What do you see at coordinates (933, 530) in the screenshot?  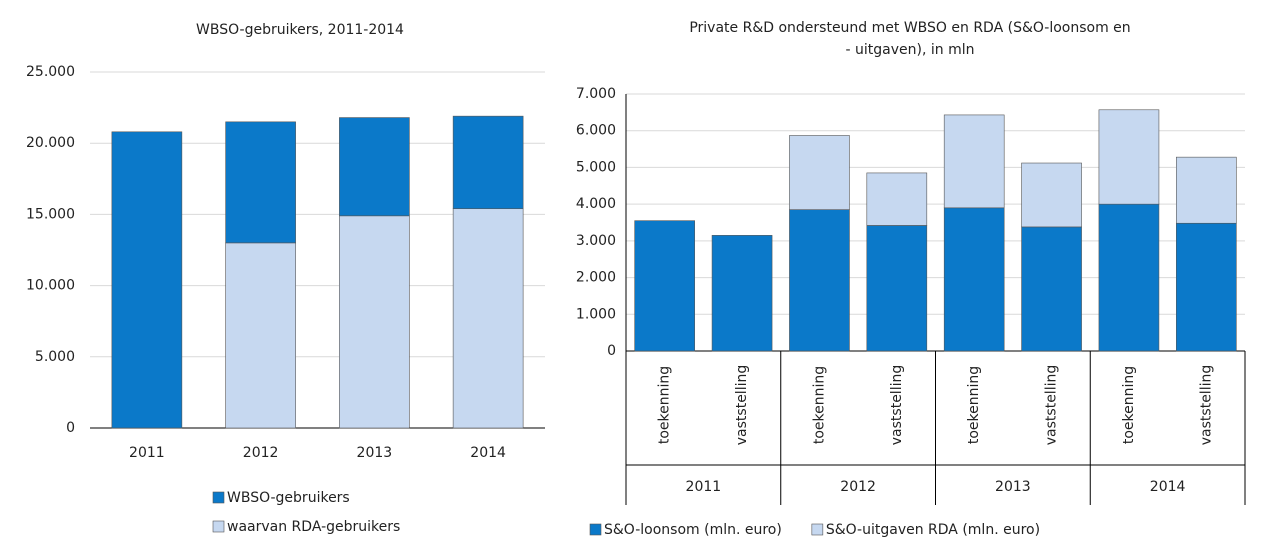 I see `legend-label: S&O-uitgaven RDA (mln. euro)` at bounding box center [933, 530].